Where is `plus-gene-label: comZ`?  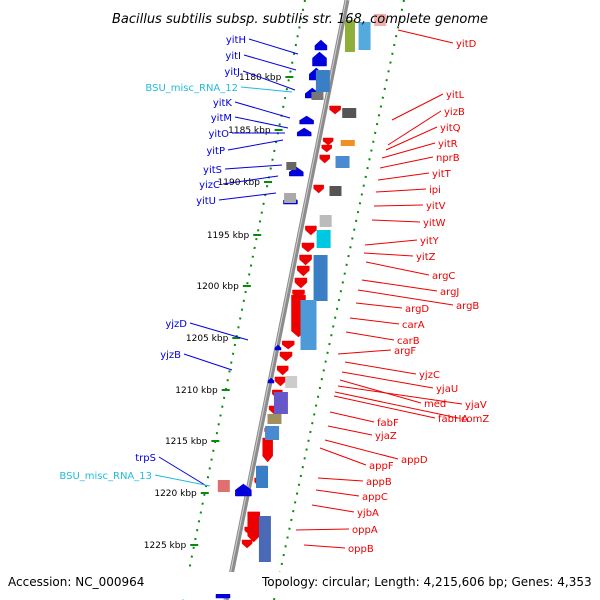
plus-gene-label: comZ is located at coordinates (475, 419).